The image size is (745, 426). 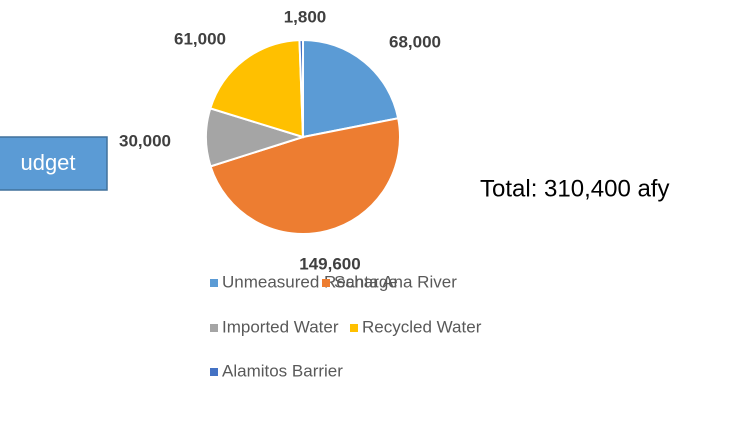 I want to click on legend-label: Santa Ana River, so click(x=395, y=281).